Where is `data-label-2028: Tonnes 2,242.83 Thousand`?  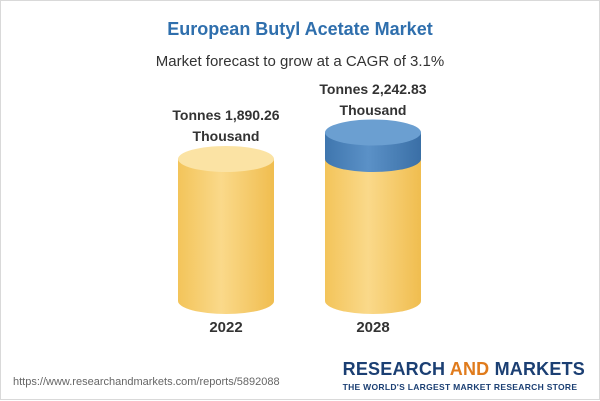 data-label-2028: Tonnes 2,242.83 Thousand is located at coordinates (373, 99).